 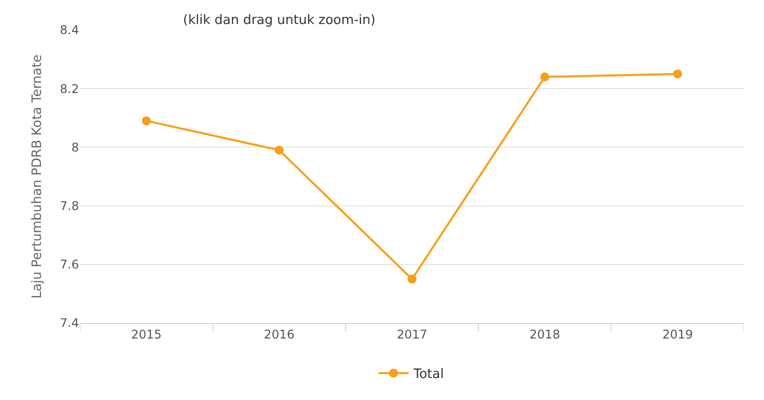 I want to click on chart-subtitle: (klik dan drag untuk zoom-in), so click(x=279, y=20).